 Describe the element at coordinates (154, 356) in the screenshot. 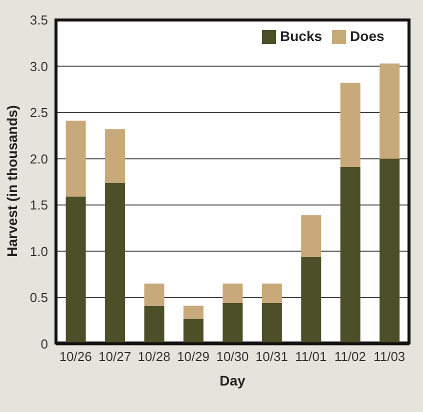

I see `x-tick-label: 10/28` at that location.